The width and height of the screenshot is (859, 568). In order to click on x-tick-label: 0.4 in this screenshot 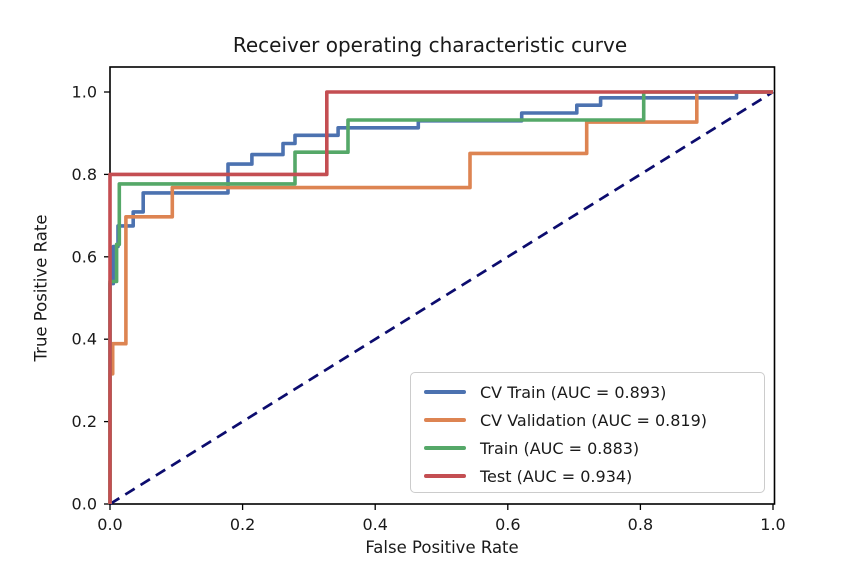, I will do `click(374, 524)`.